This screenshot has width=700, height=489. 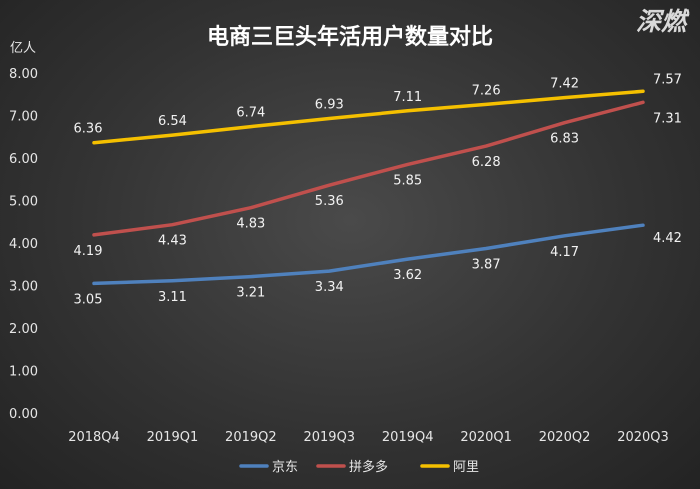 I want to click on x-tick-label: 2020Q3, so click(x=643, y=437).